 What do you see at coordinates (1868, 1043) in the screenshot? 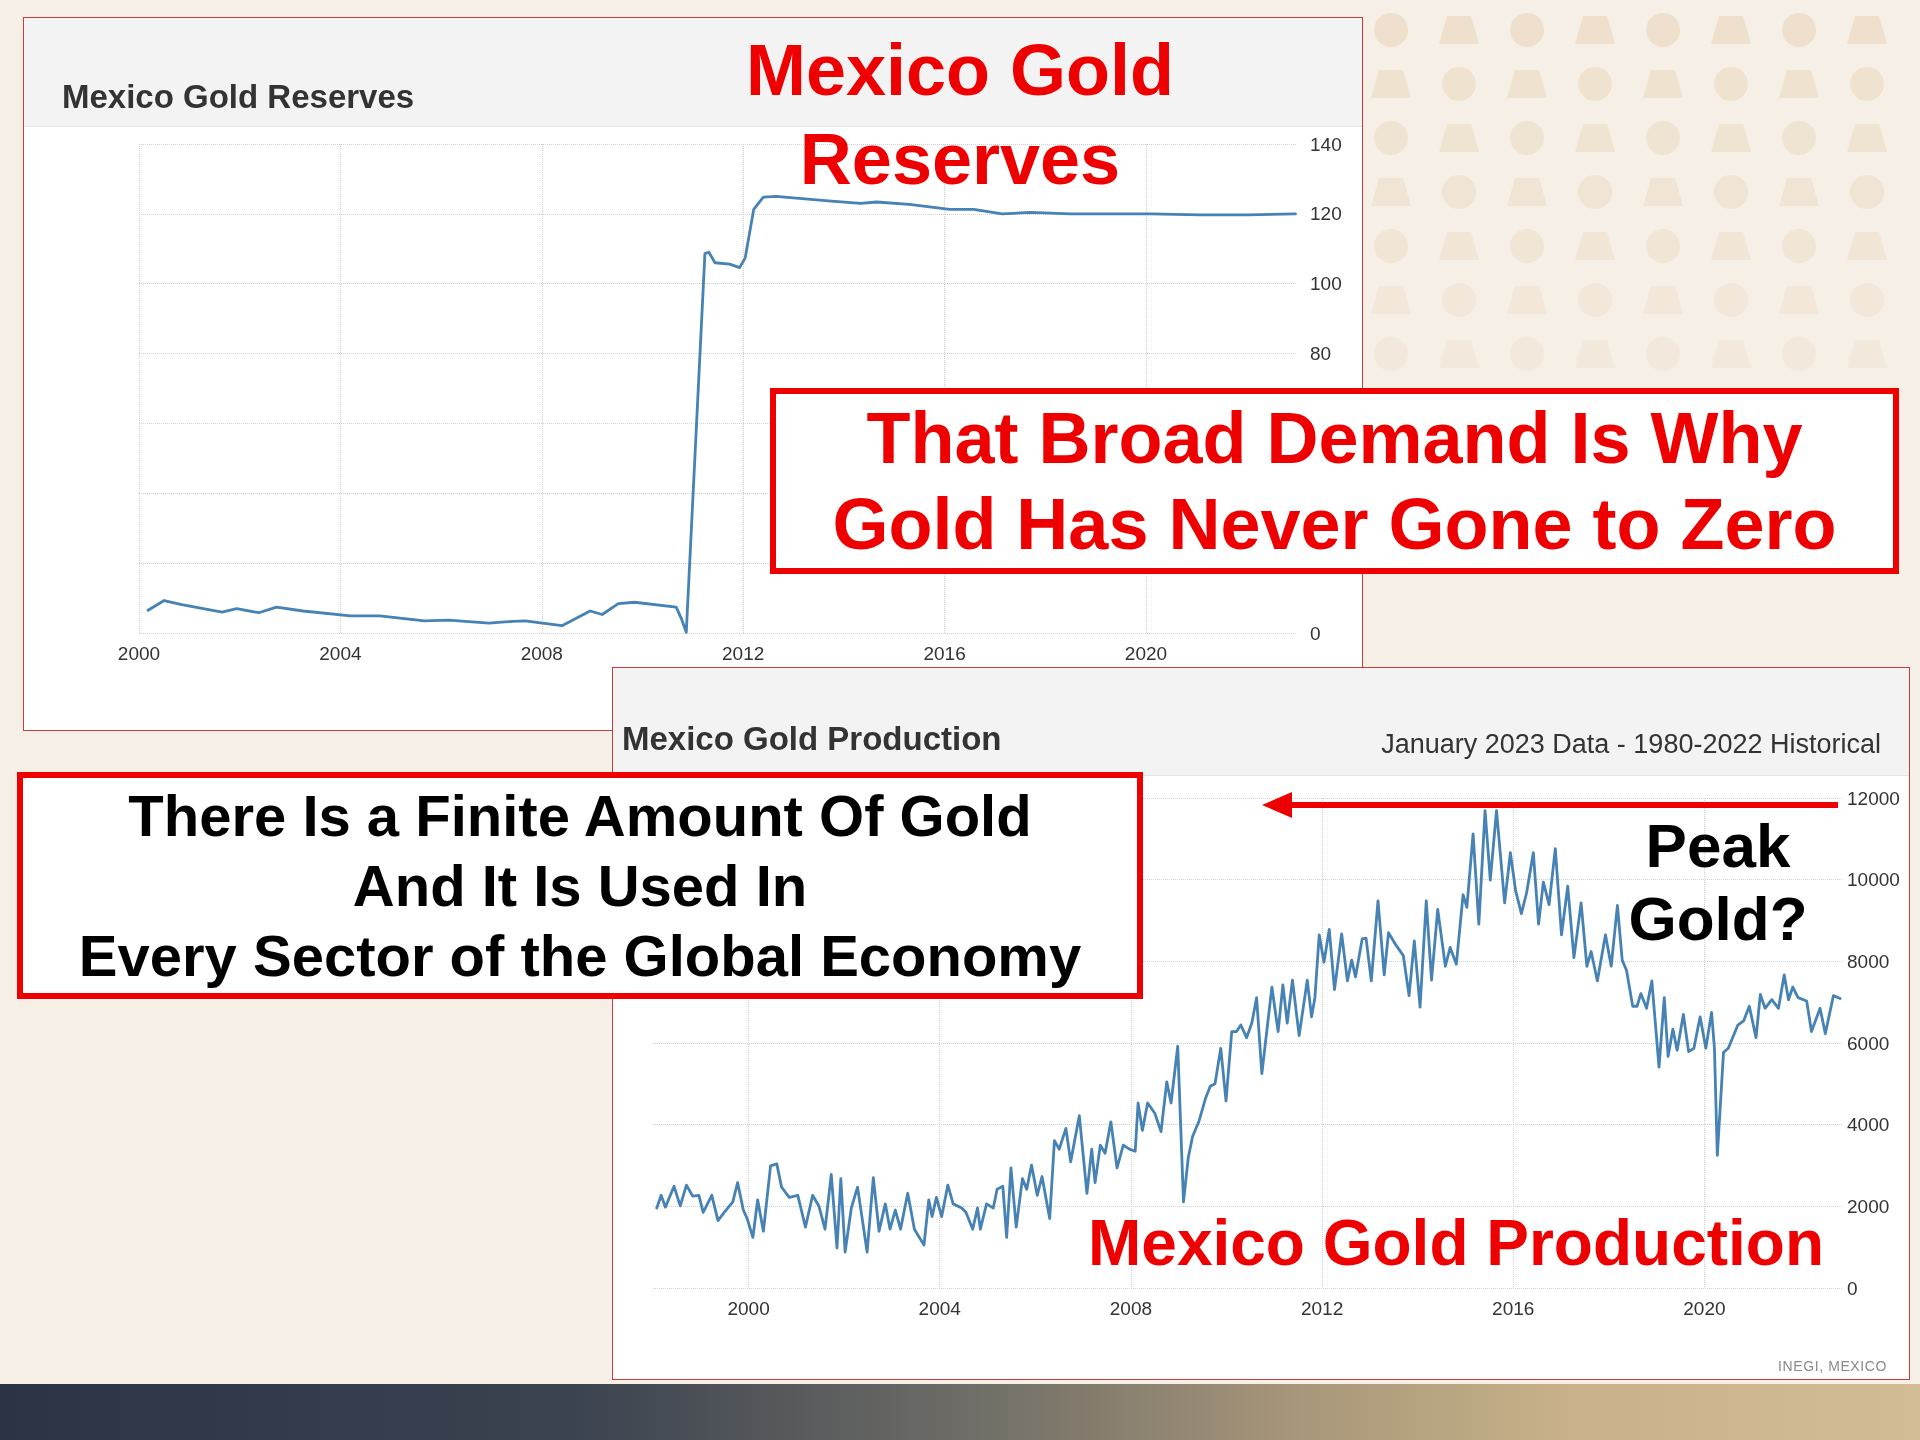
I see `y-tick-label: 6000` at bounding box center [1868, 1043].